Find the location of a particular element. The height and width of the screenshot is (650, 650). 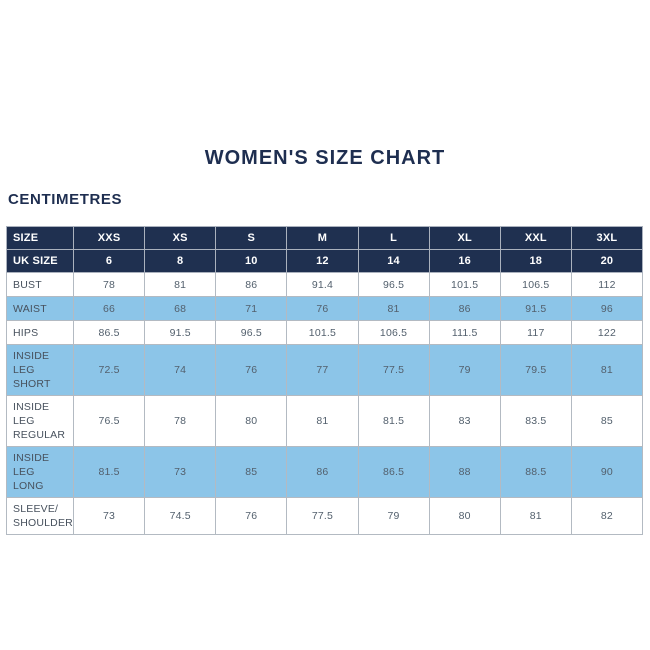

value-cell: 10 is located at coordinates (251, 261).